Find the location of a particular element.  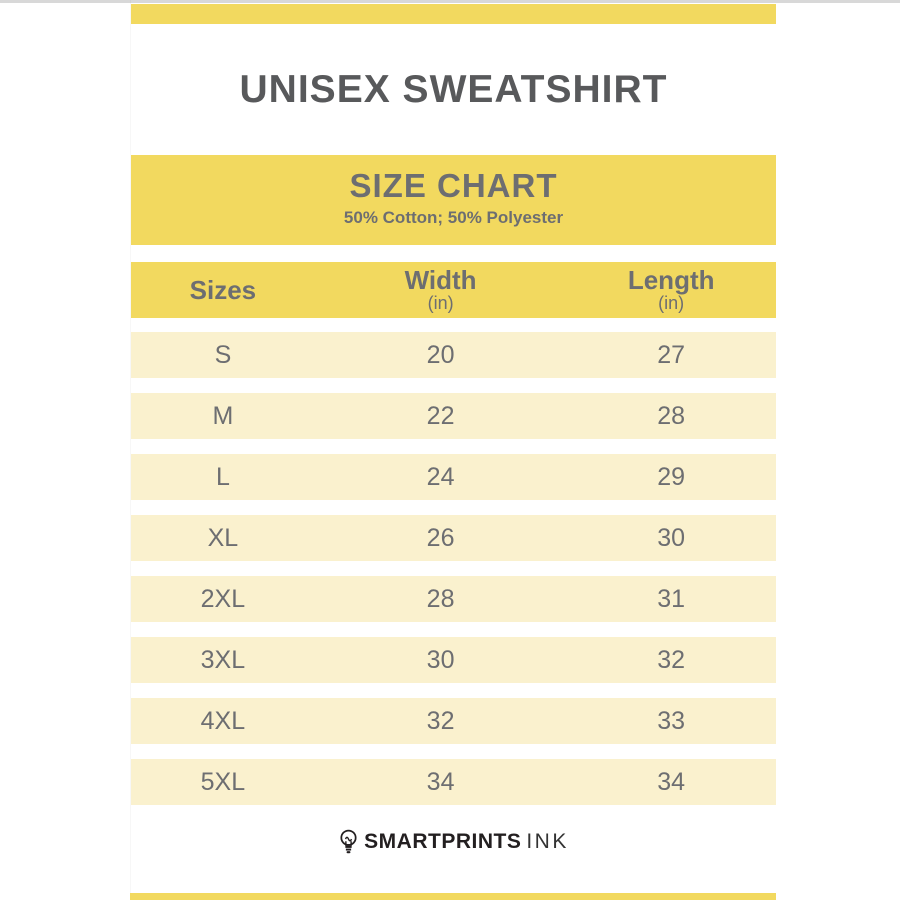

size-cell: 2XL is located at coordinates (223, 598).